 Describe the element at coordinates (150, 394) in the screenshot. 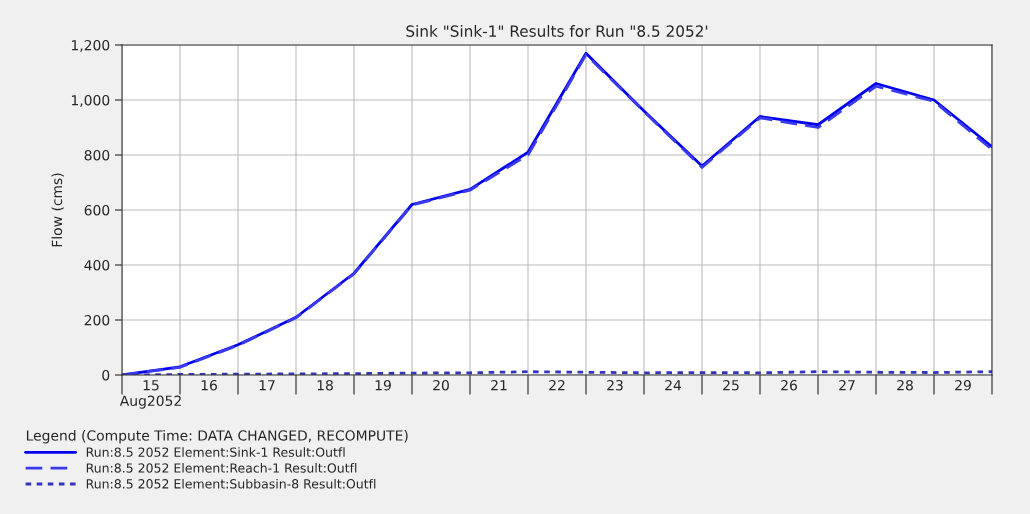

I see `x-tick-label: 15 Aug2052` at that location.